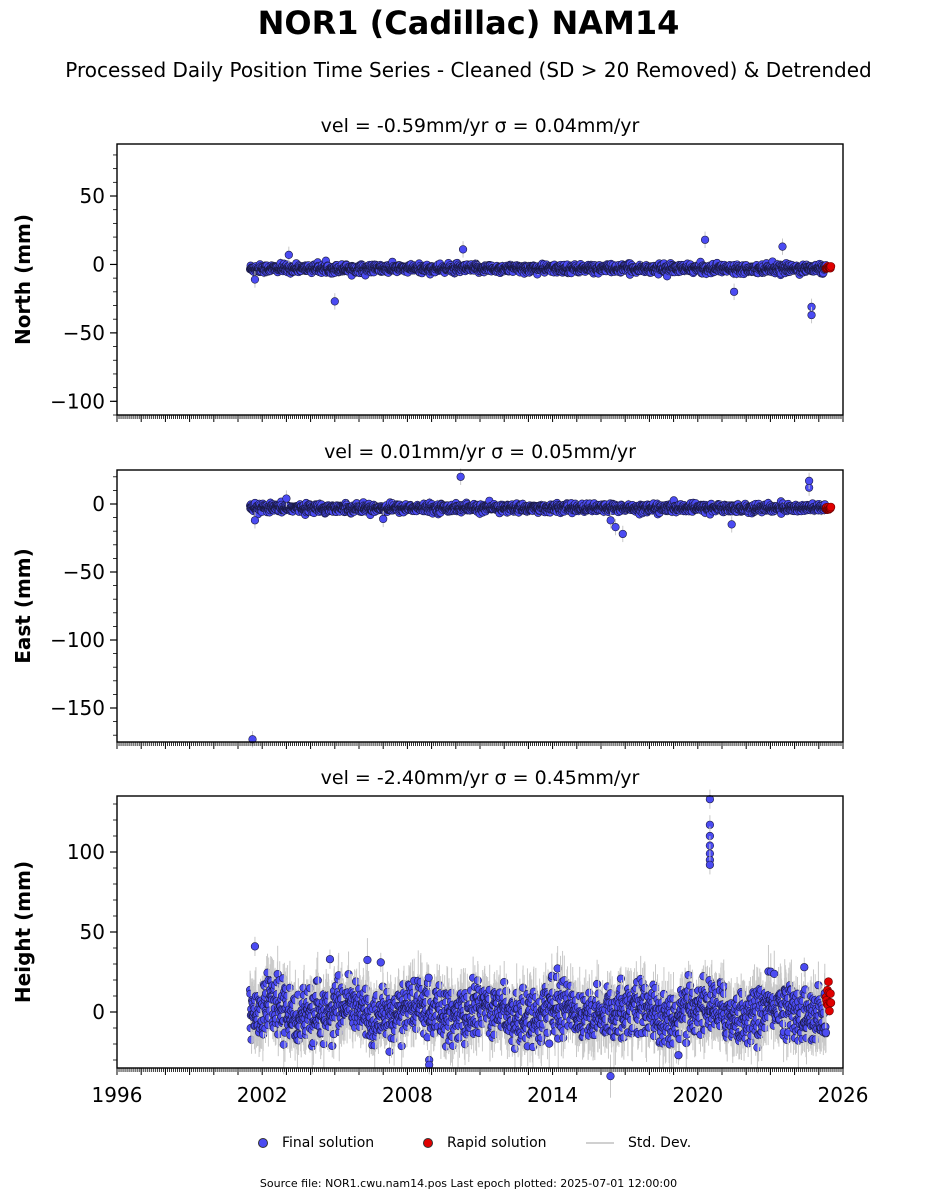 The height and width of the screenshot is (1200, 937). I want to click on y-axis-label: East (mm), so click(23, 606).